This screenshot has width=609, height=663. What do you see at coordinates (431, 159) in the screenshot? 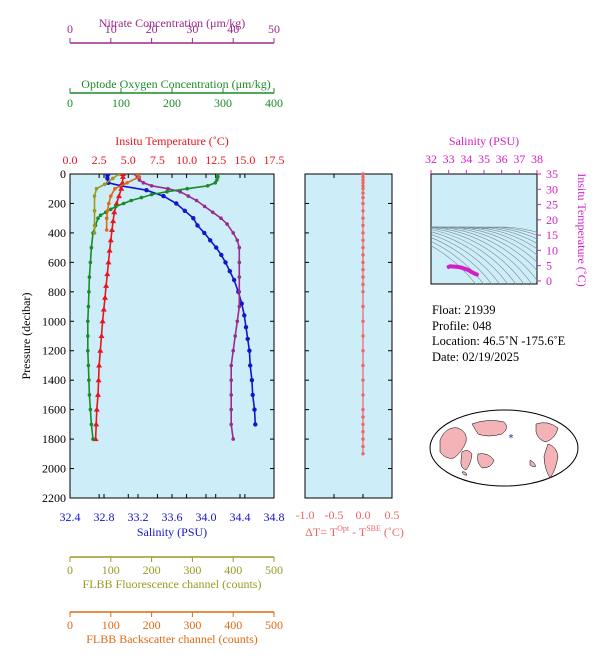
I see `ts-salinity-tick-label: 32` at bounding box center [431, 159].